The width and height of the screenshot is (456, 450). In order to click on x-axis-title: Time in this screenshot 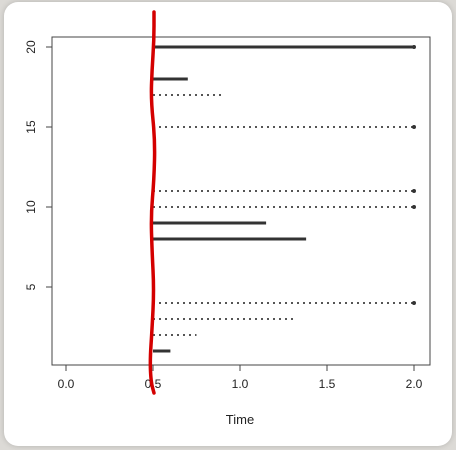, I will do `click(240, 419)`.